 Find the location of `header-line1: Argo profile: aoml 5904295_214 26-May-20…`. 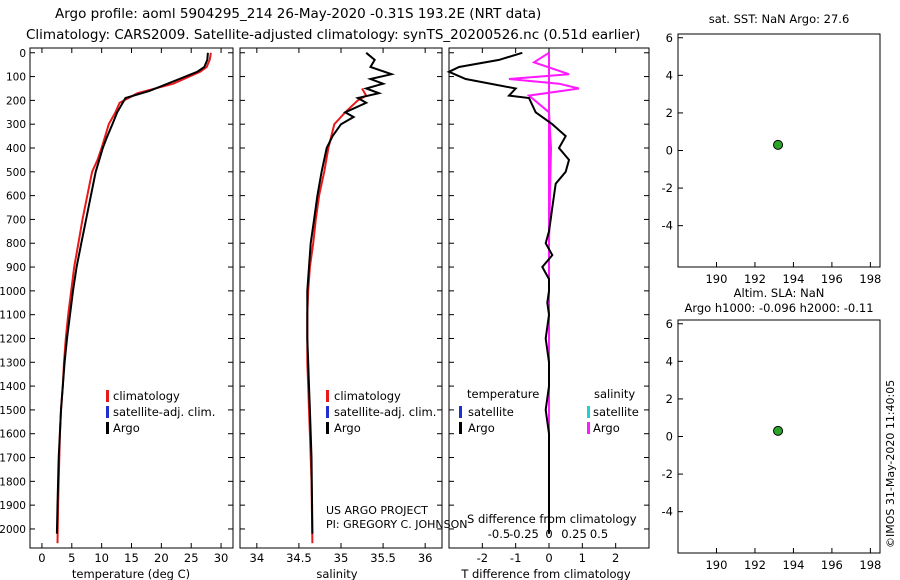

header-line1: Argo profile: aoml 5904295_214 26-May-20… is located at coordinates (298, 14).